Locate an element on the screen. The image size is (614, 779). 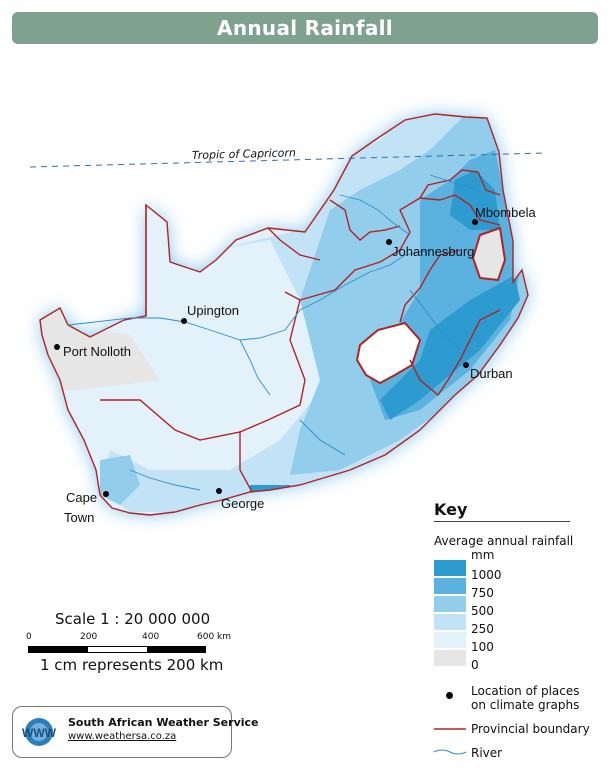
place-label-mbombela: Mbombela is located at coordinates (505, 212).